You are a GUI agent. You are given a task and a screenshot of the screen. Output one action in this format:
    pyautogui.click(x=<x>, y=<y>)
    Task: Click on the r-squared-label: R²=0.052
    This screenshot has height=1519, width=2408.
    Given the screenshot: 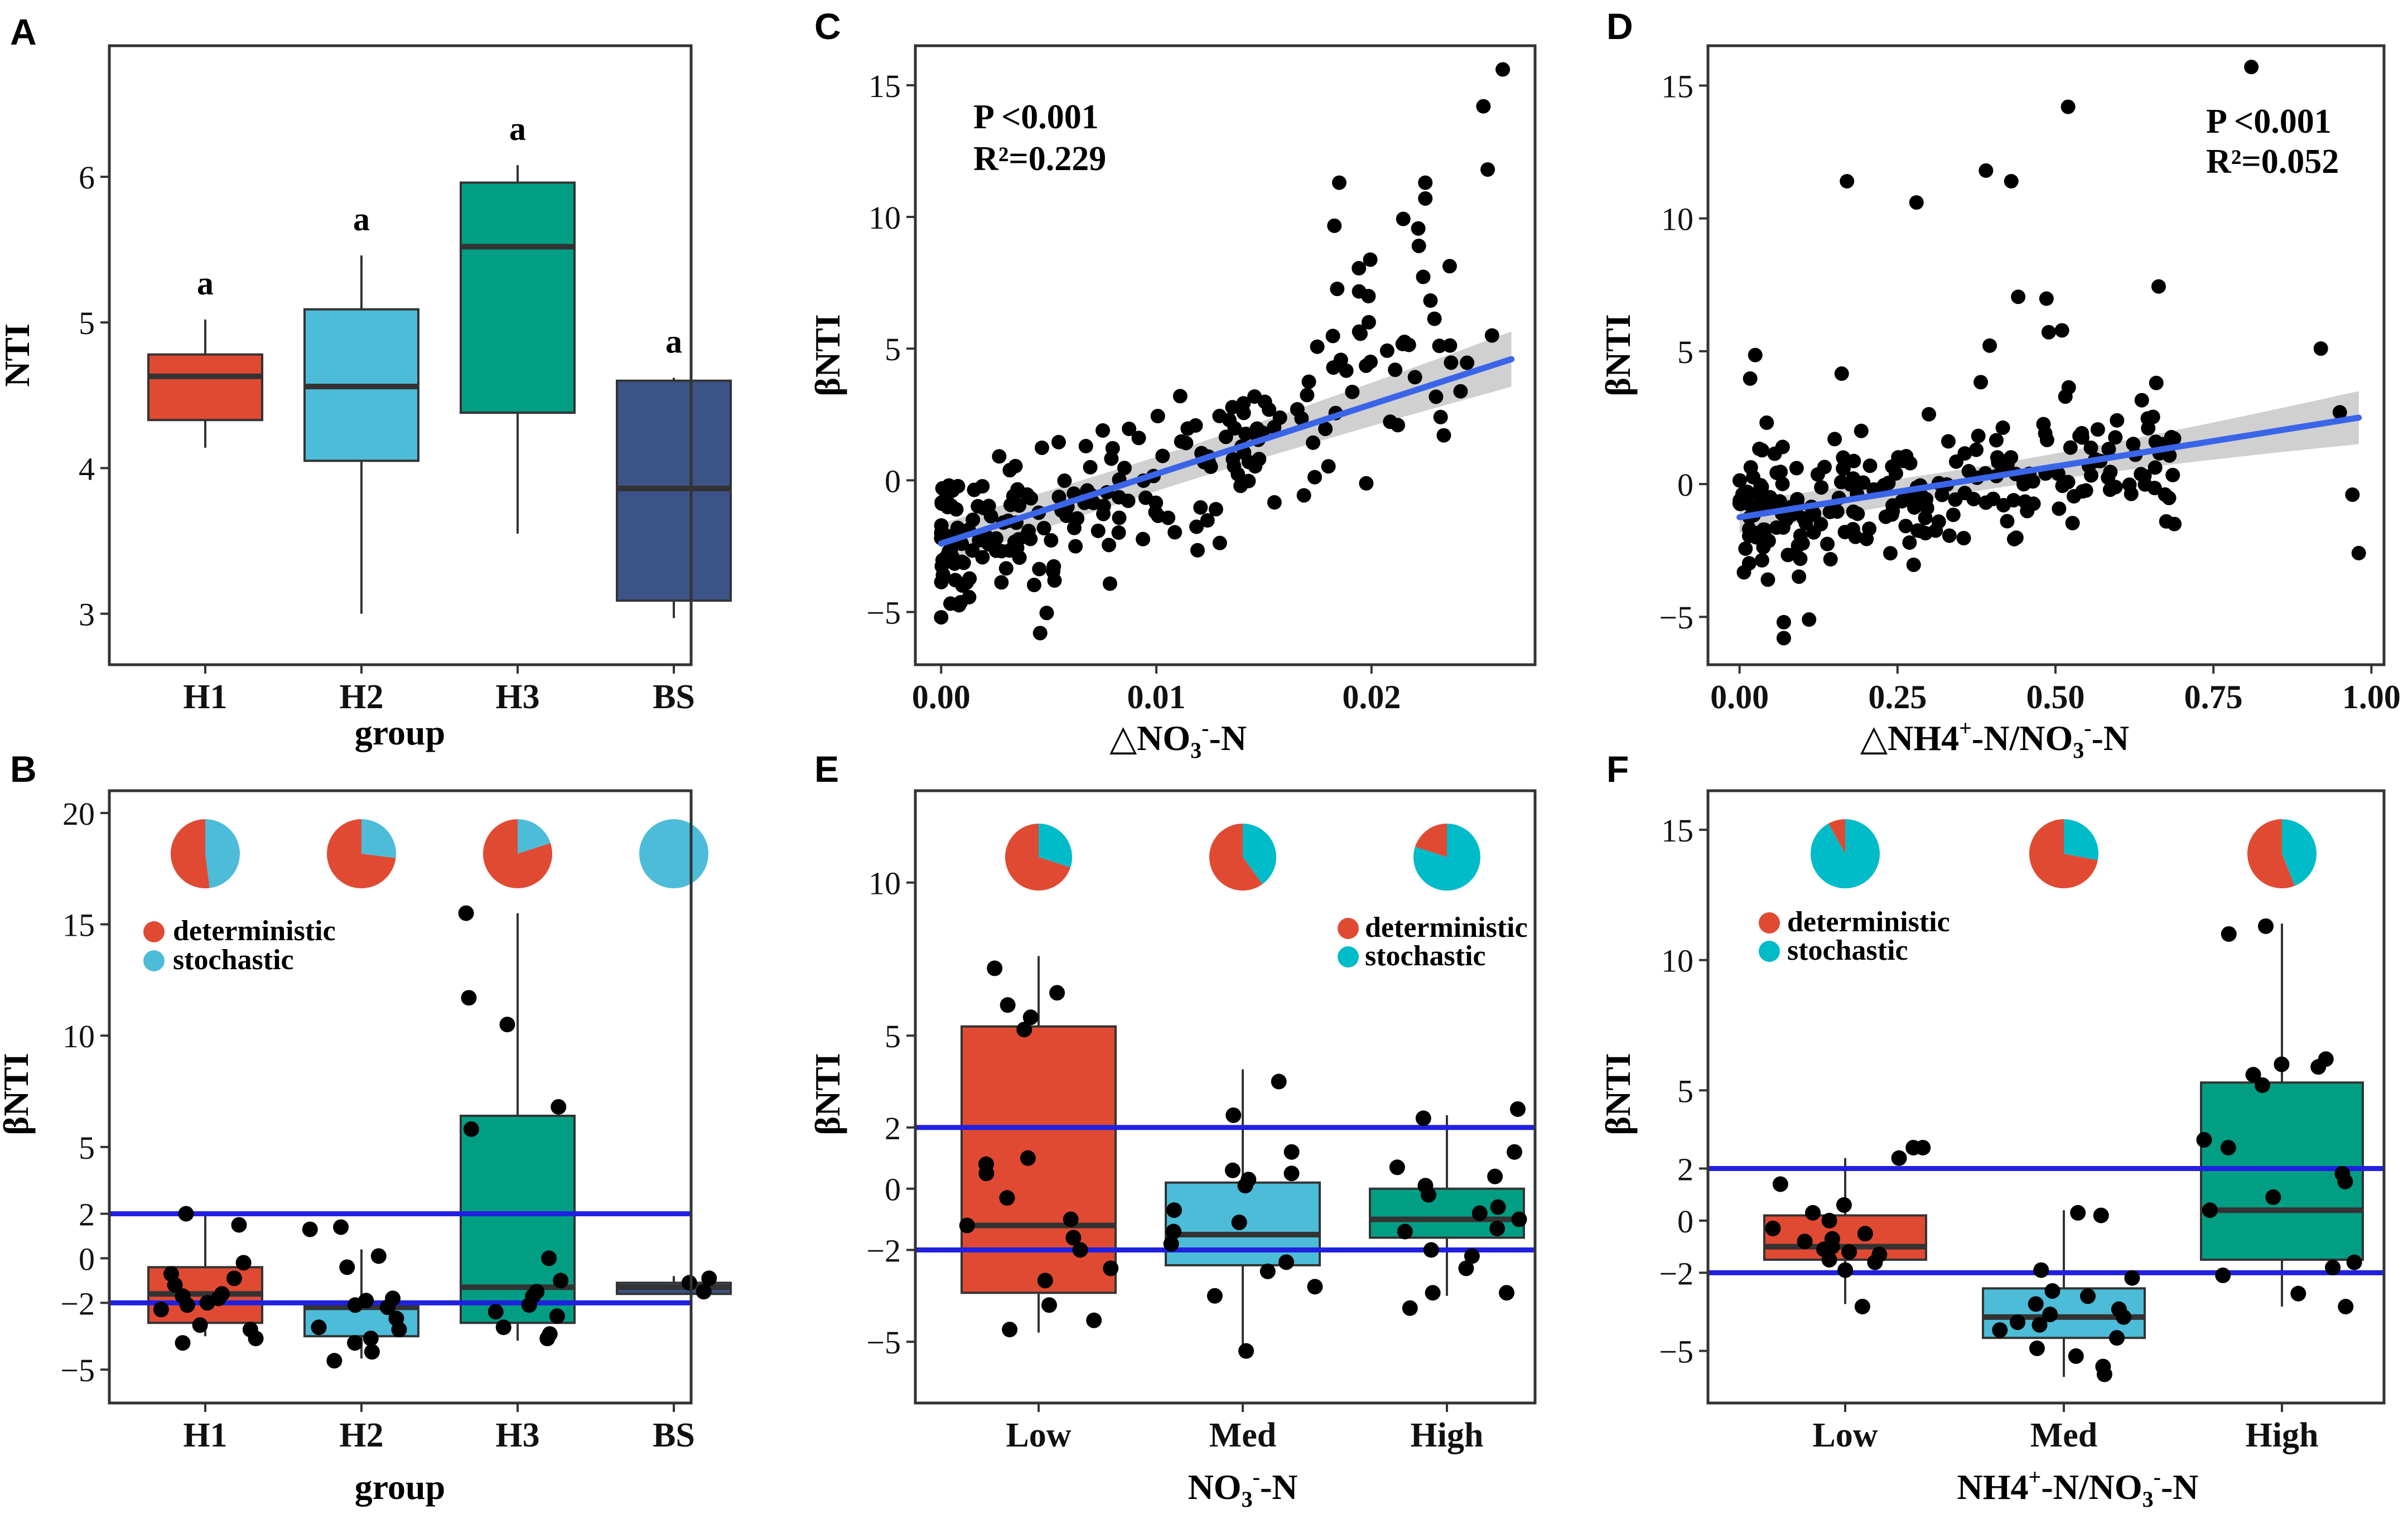 What is the action you would take?
    pyautogui.click(x=2272, y=162)
    